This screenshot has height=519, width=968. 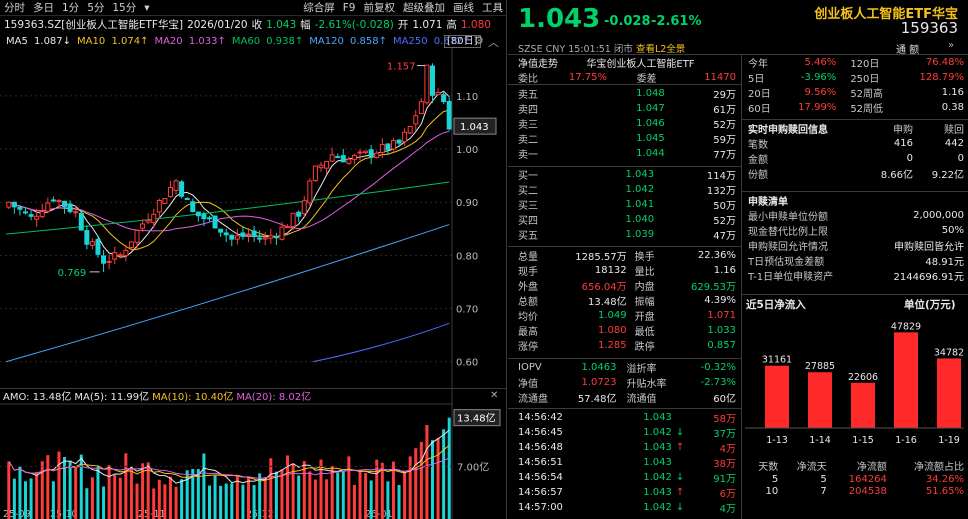 What do you see at coordinates (606, 64) in the screenshot?
I see `nav-row: 净值走势 华宝创业板人工智能ETF` at bounding box center [606, 64].